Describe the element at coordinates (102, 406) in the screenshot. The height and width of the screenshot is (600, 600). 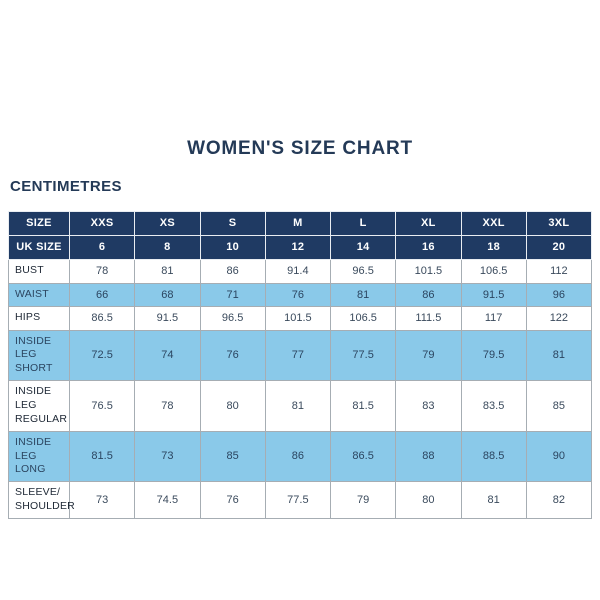
I see `measurement-value: 76.5` at that location.